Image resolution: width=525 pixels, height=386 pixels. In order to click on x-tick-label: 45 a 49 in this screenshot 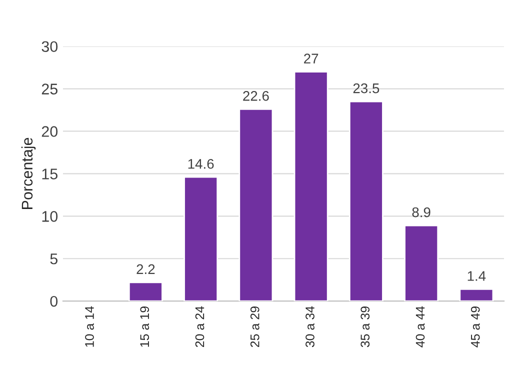, I will do `click(475, 327)`.